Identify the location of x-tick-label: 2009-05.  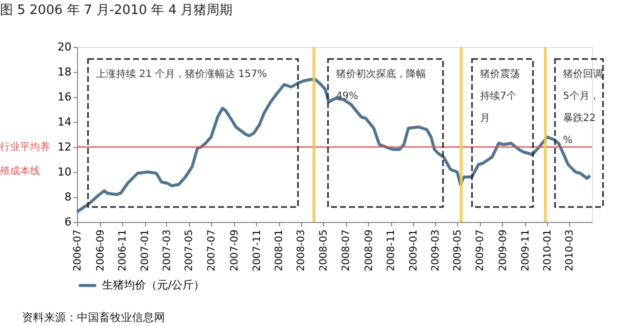
(458, 251).